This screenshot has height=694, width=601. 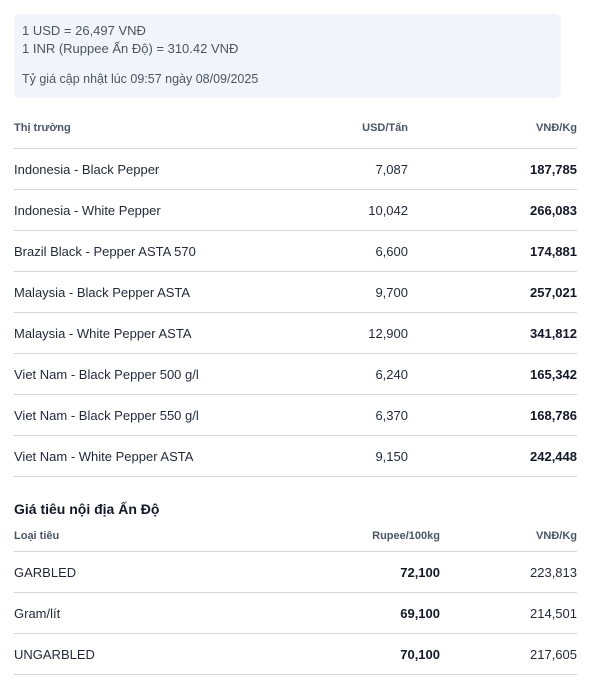 What do you see at coordinates (508, 613) in the screenshot?
I see `vnd-kg-cell: 214,501` at bounding box center [508, 613].